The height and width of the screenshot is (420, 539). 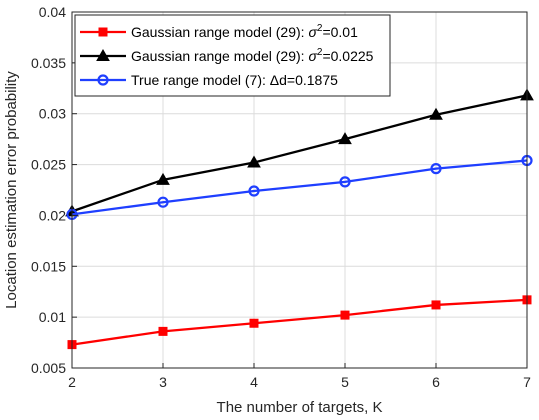 I want to click on y-tick-label: 0.035, so click(x=48, y=63).